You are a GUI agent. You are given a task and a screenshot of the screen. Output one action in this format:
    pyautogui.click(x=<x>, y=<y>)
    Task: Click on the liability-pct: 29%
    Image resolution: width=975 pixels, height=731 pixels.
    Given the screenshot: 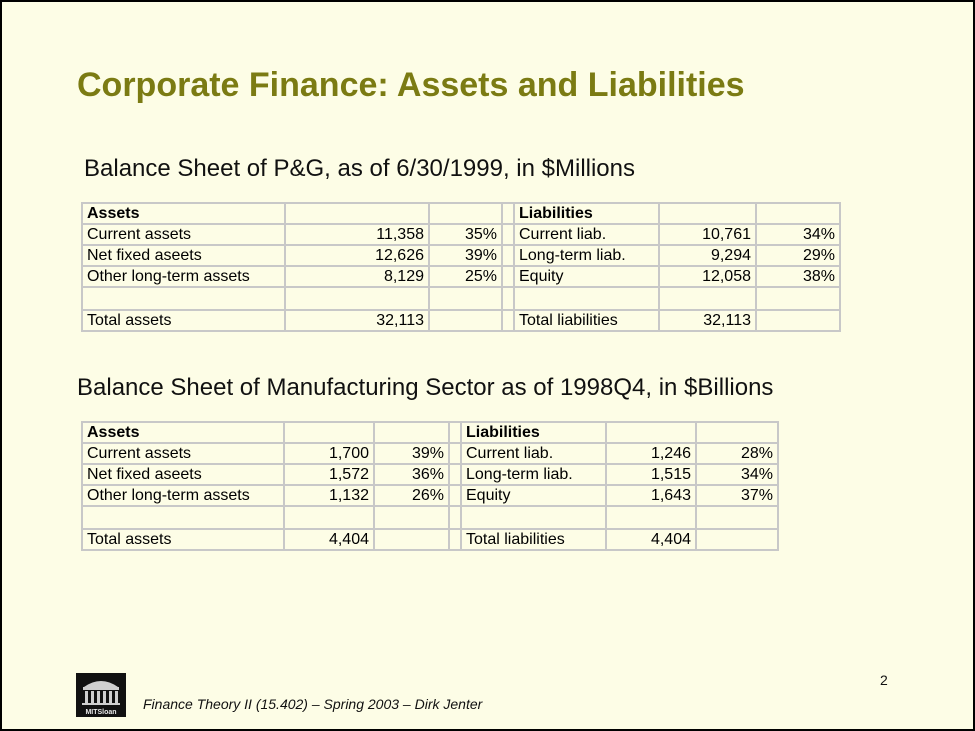 What is the action you would take?
    pyautogui.click(x=798, y=255)
    